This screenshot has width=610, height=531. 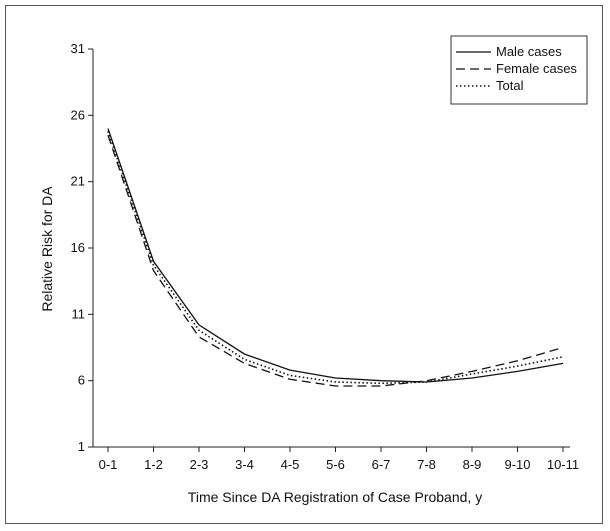 What do you see at coordinates (78, 114) in the screenshot?
I see `y-tick-label: 26` at bounding box center [78, 114].